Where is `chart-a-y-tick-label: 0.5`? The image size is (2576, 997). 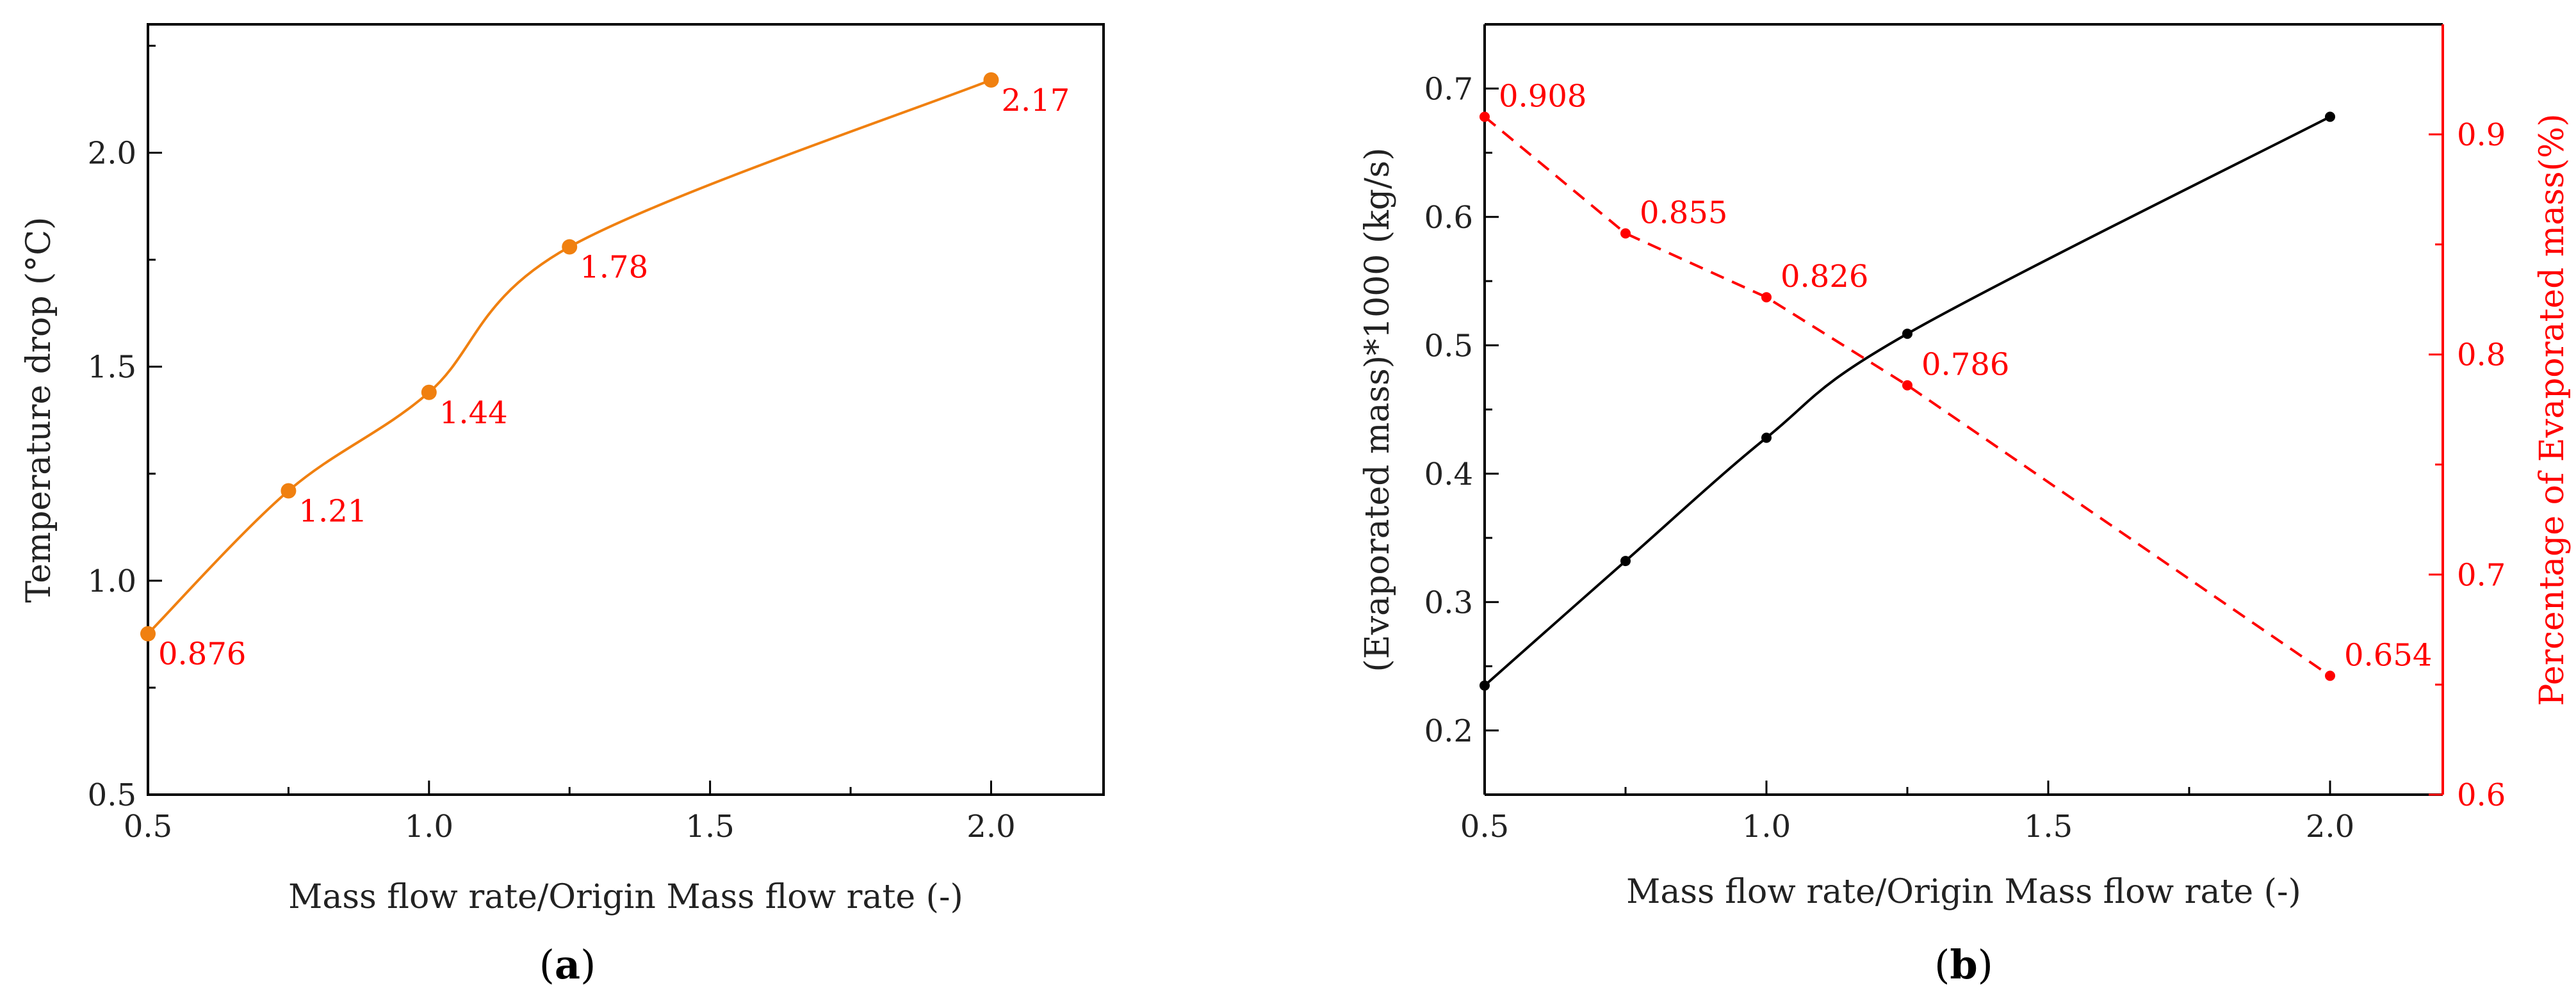 chart-a-y-tick-label: 0.5 is located at coordinates (112, 795).